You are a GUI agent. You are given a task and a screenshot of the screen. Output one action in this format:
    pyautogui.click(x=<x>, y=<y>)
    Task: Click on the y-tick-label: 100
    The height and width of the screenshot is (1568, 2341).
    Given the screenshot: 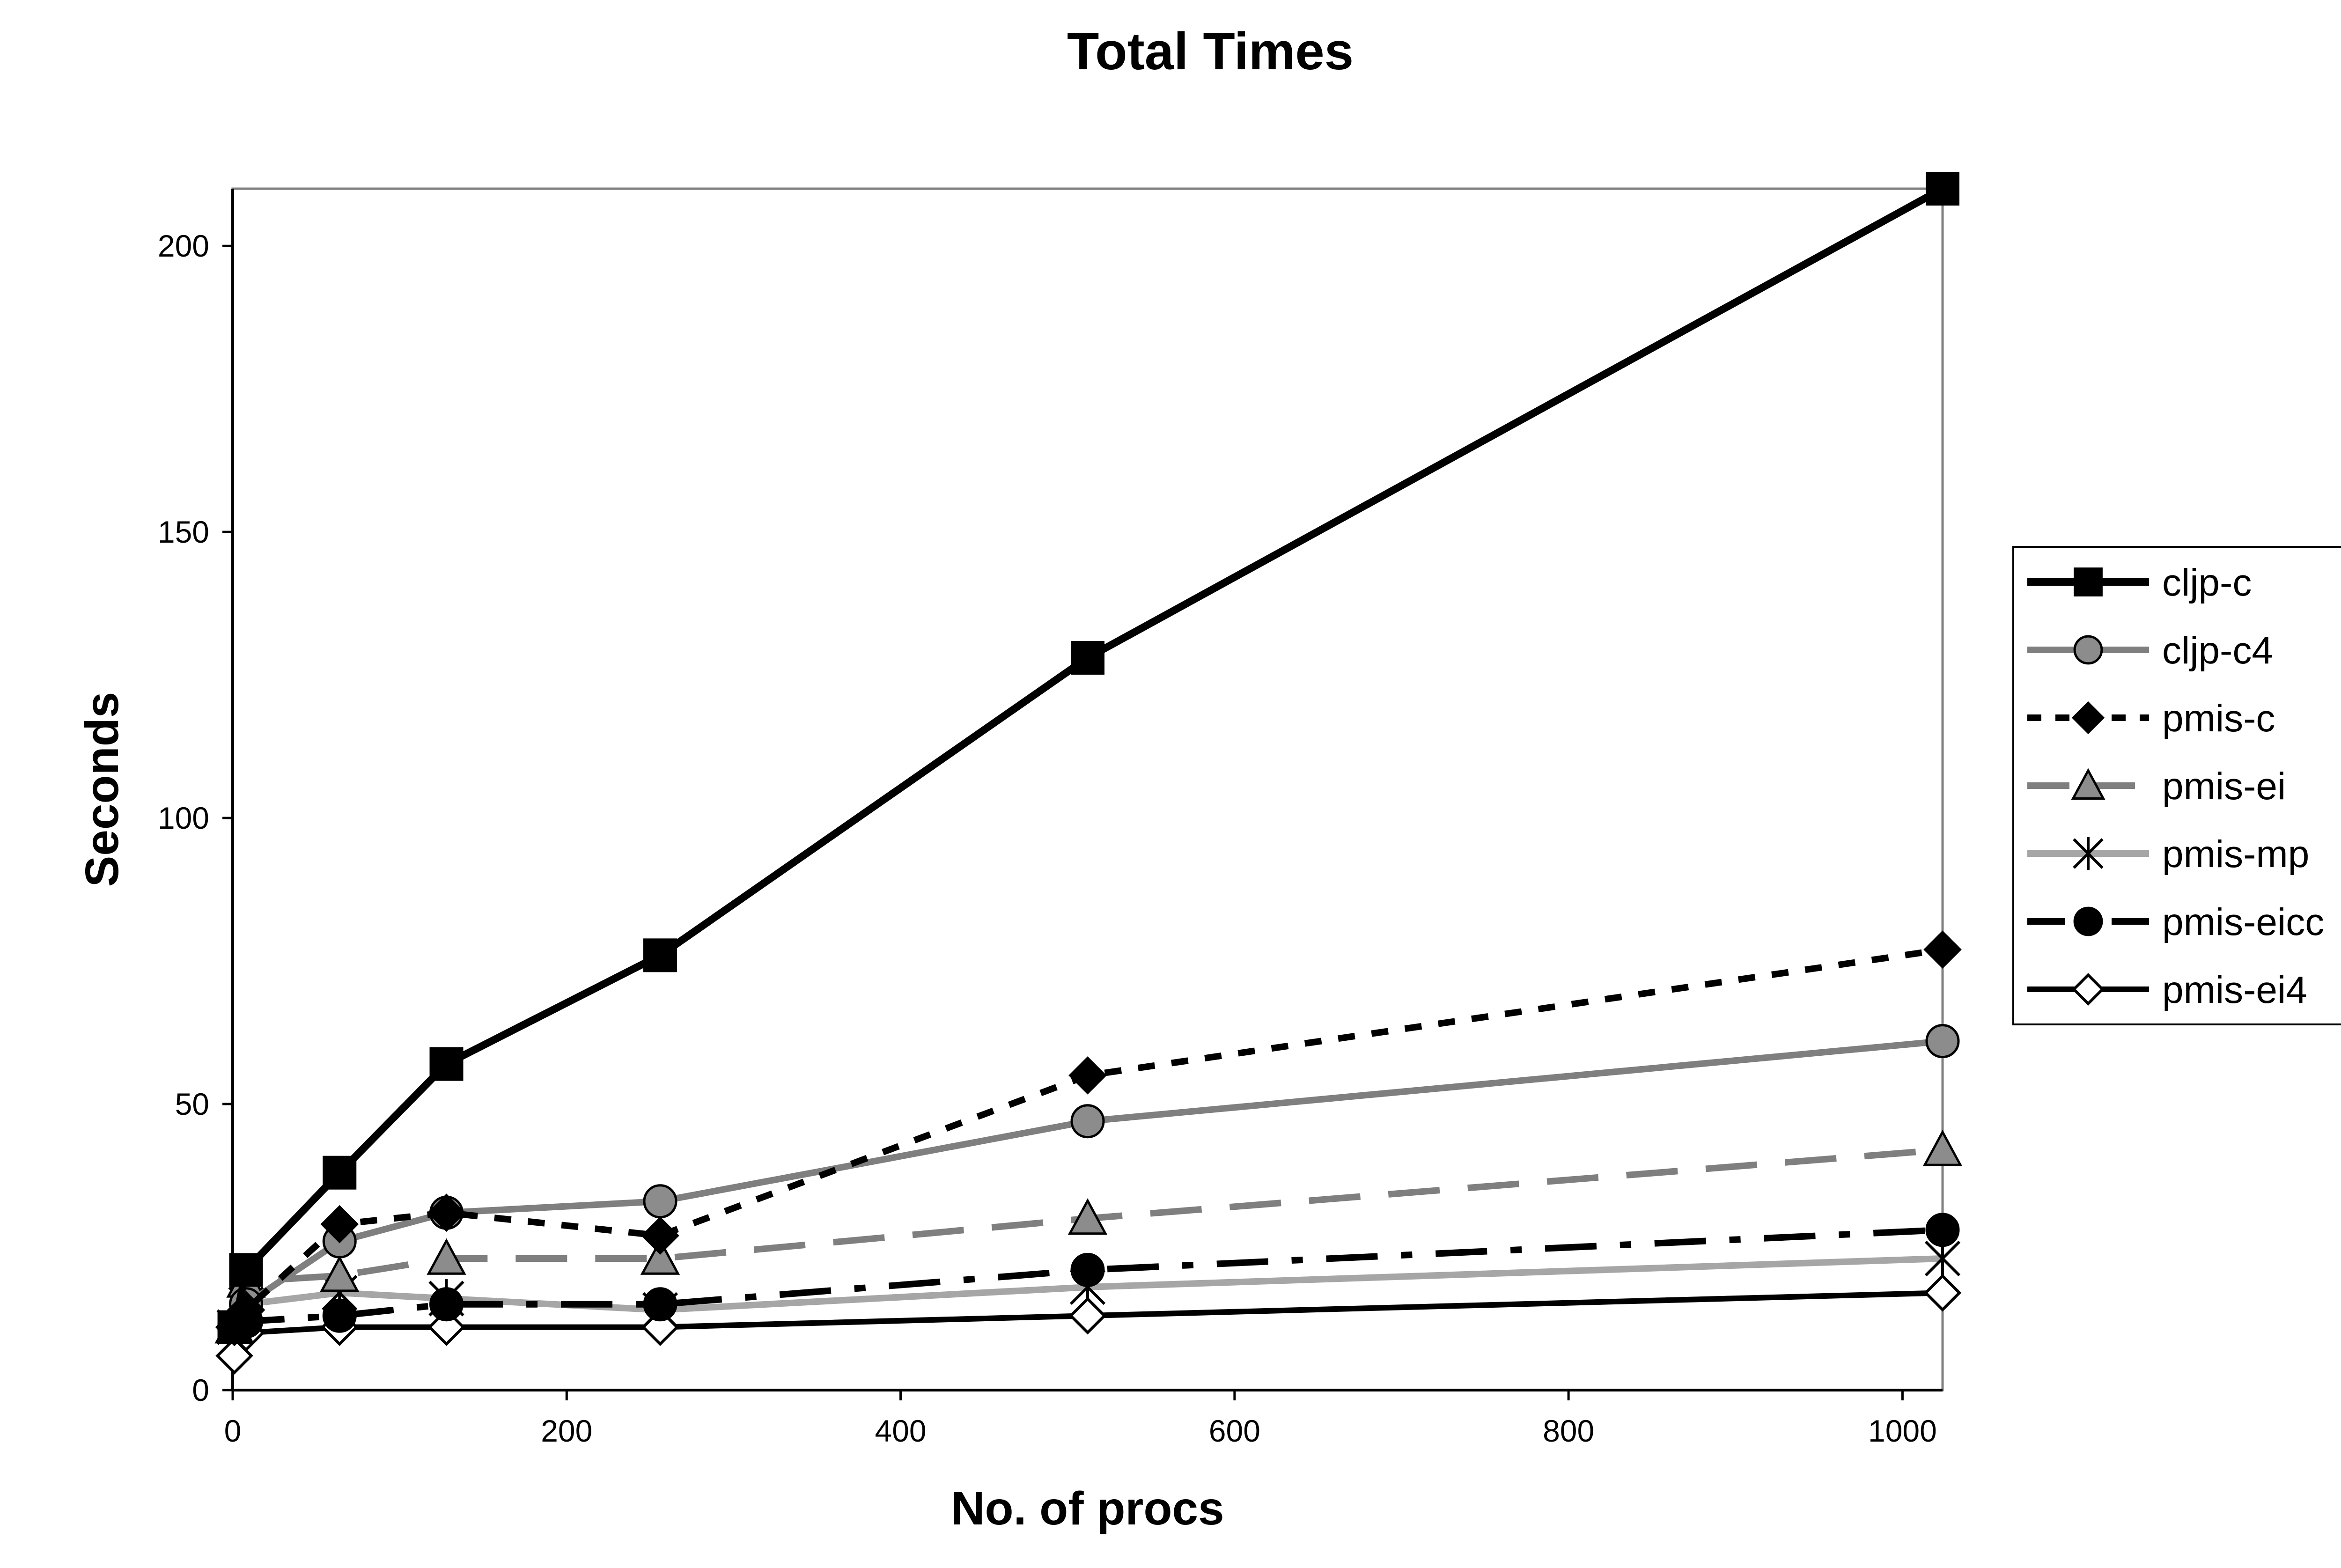 What is the action you would take?
    pyautogui.click(x=183, y=818)
    